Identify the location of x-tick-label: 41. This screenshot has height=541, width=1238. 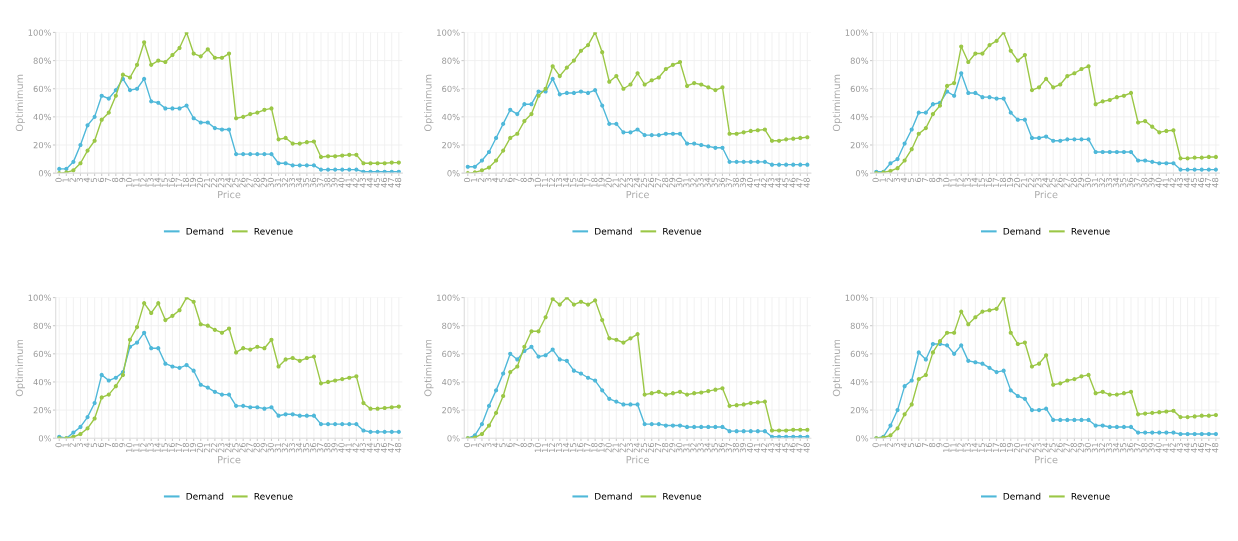
(757, 448).